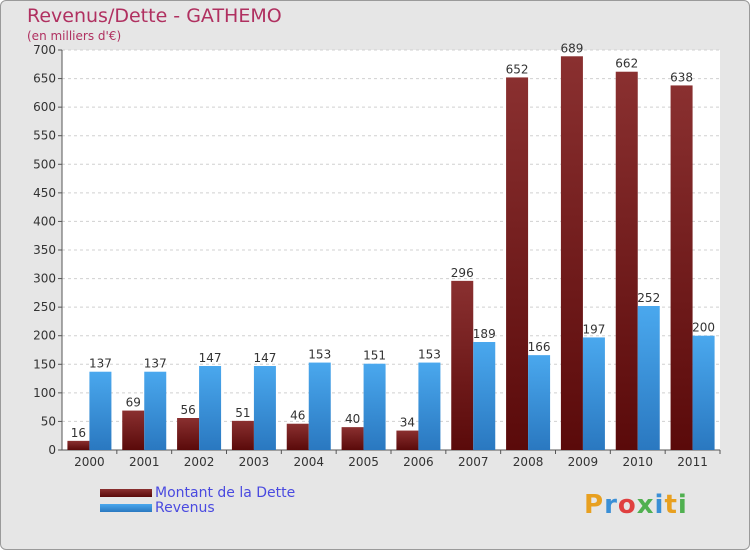 This screenshot has width=750, height=550. Describe the element at coordinates (187, 410) in the screenshot. I see `data-label-debt: 56` at that location.